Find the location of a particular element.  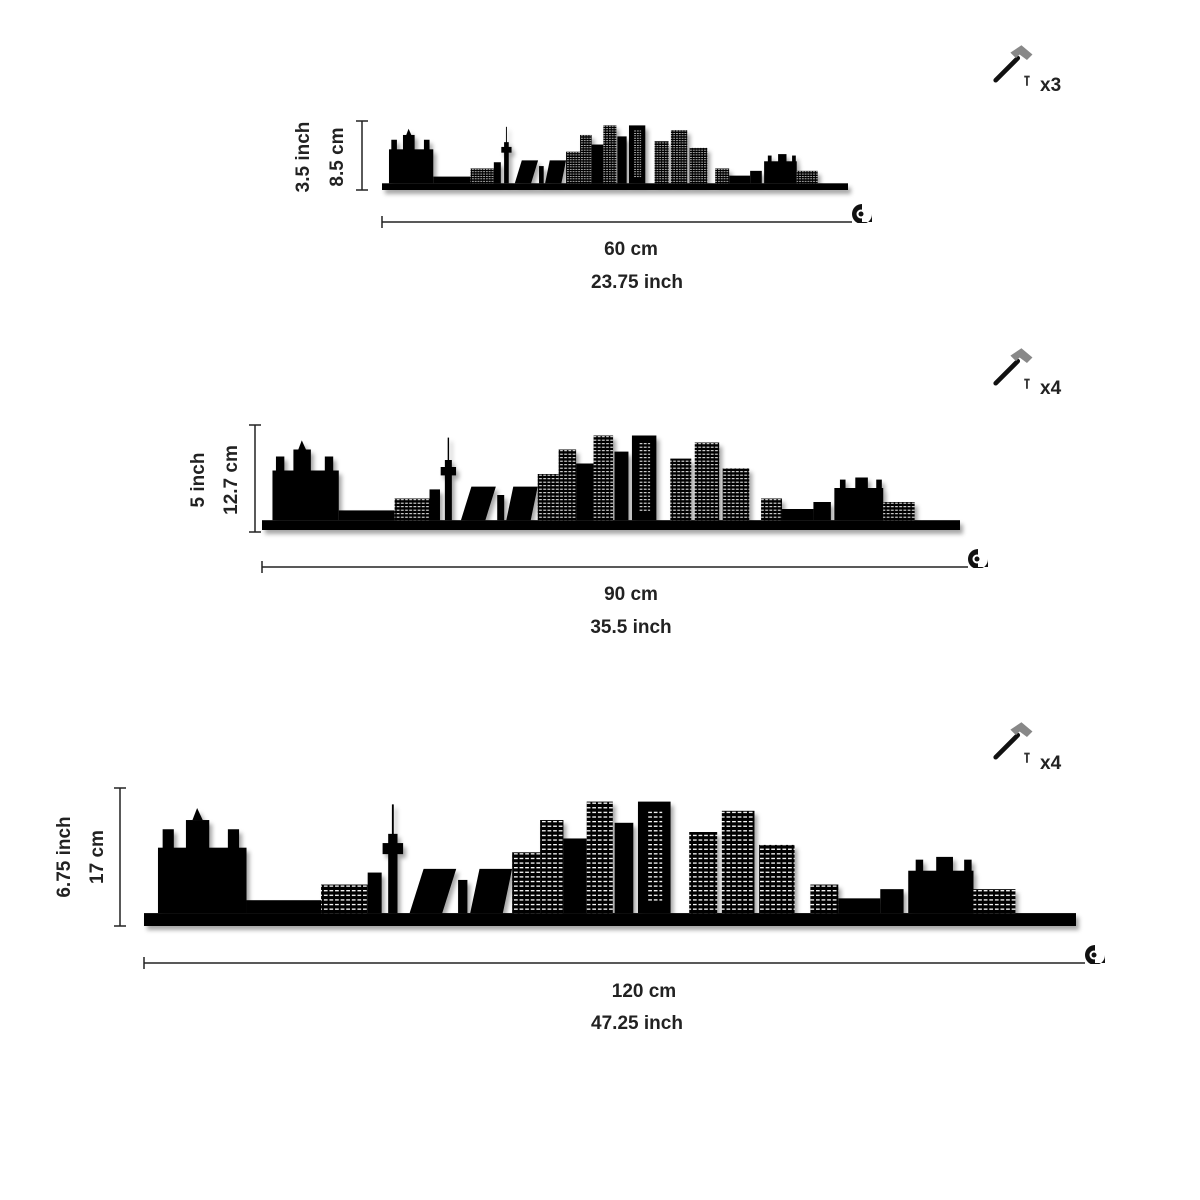

nail-count: x3 is located at coordinates (1050, 85).